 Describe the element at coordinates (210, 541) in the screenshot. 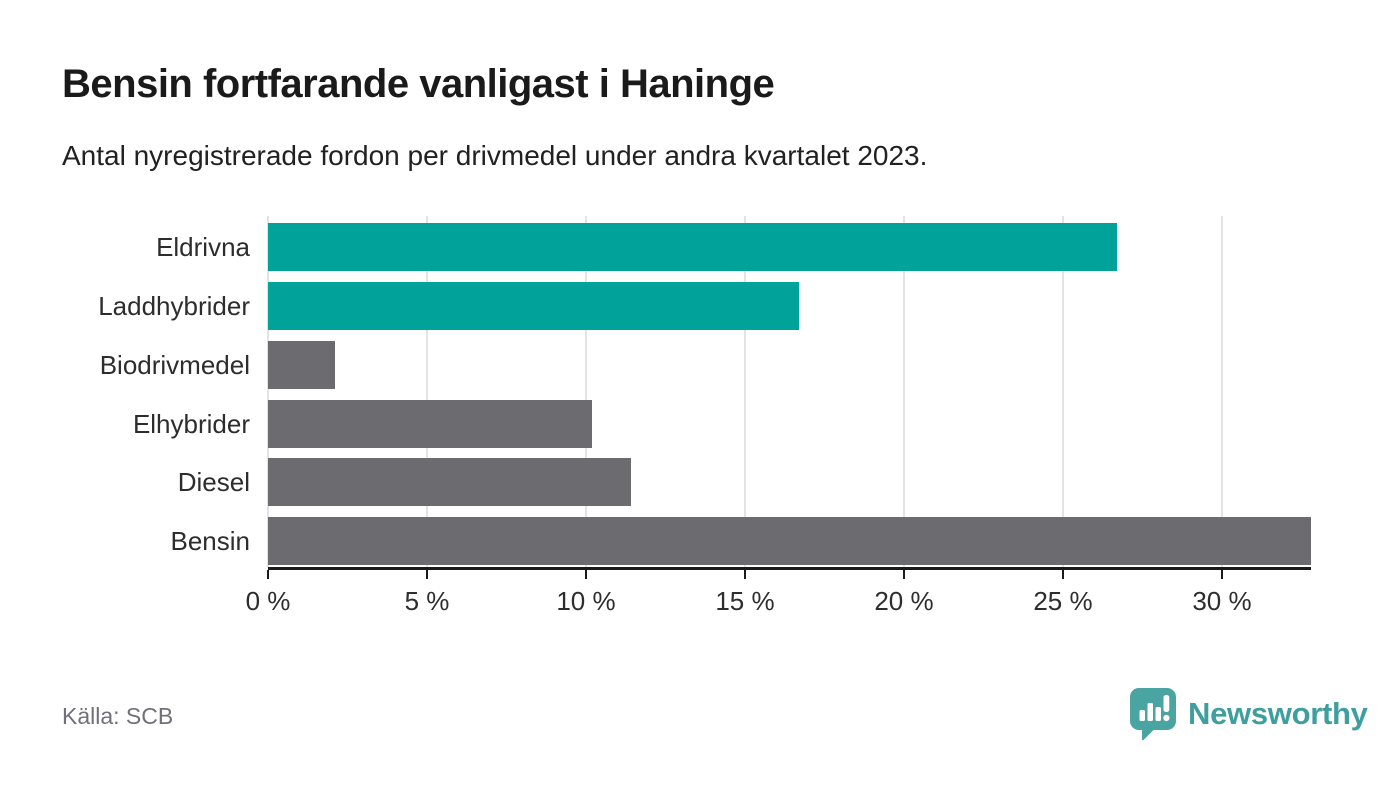

I see `category-label-bensin: Bensin` at that location.